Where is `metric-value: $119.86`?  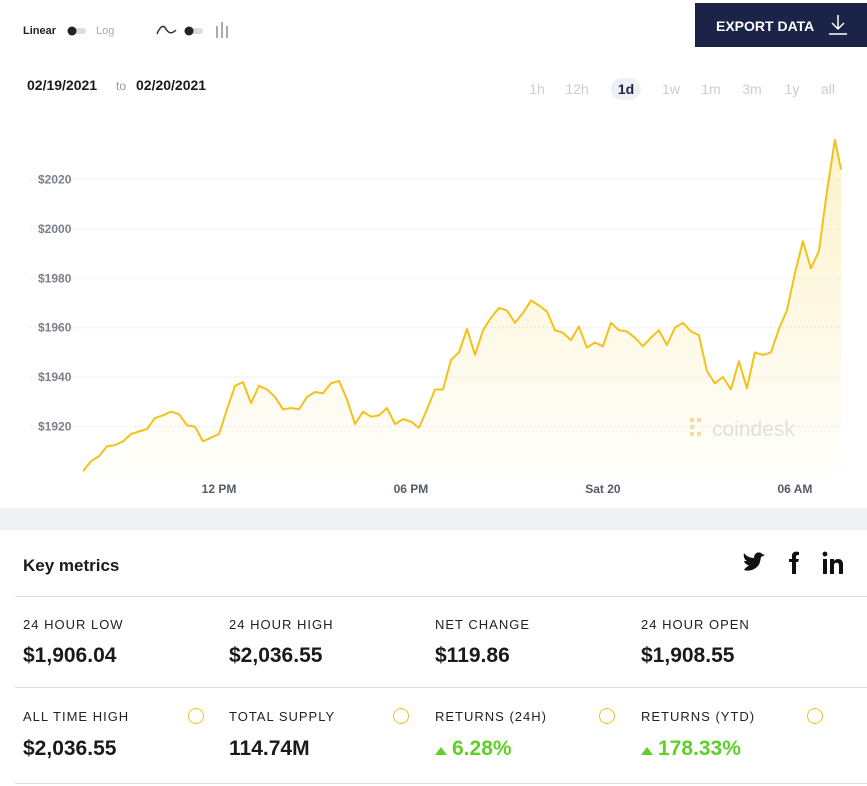
metric-value: $119.86 is located at coordinates (472, 655).